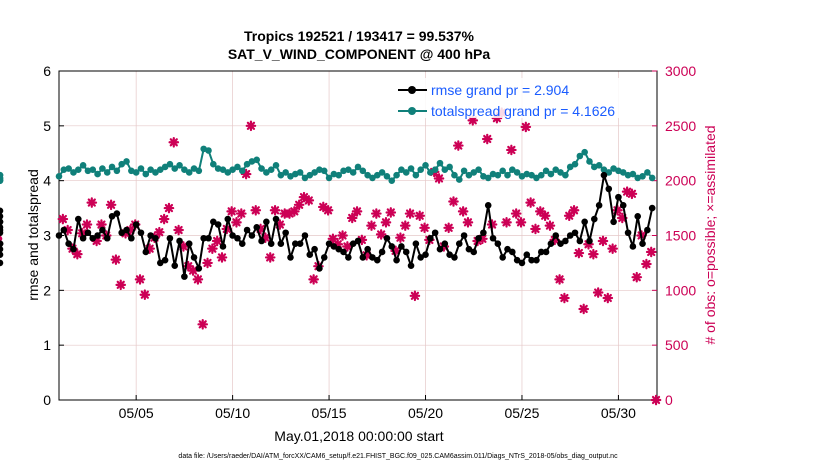  I want to click on x-tick-label: 05/05, so click(136, 413).